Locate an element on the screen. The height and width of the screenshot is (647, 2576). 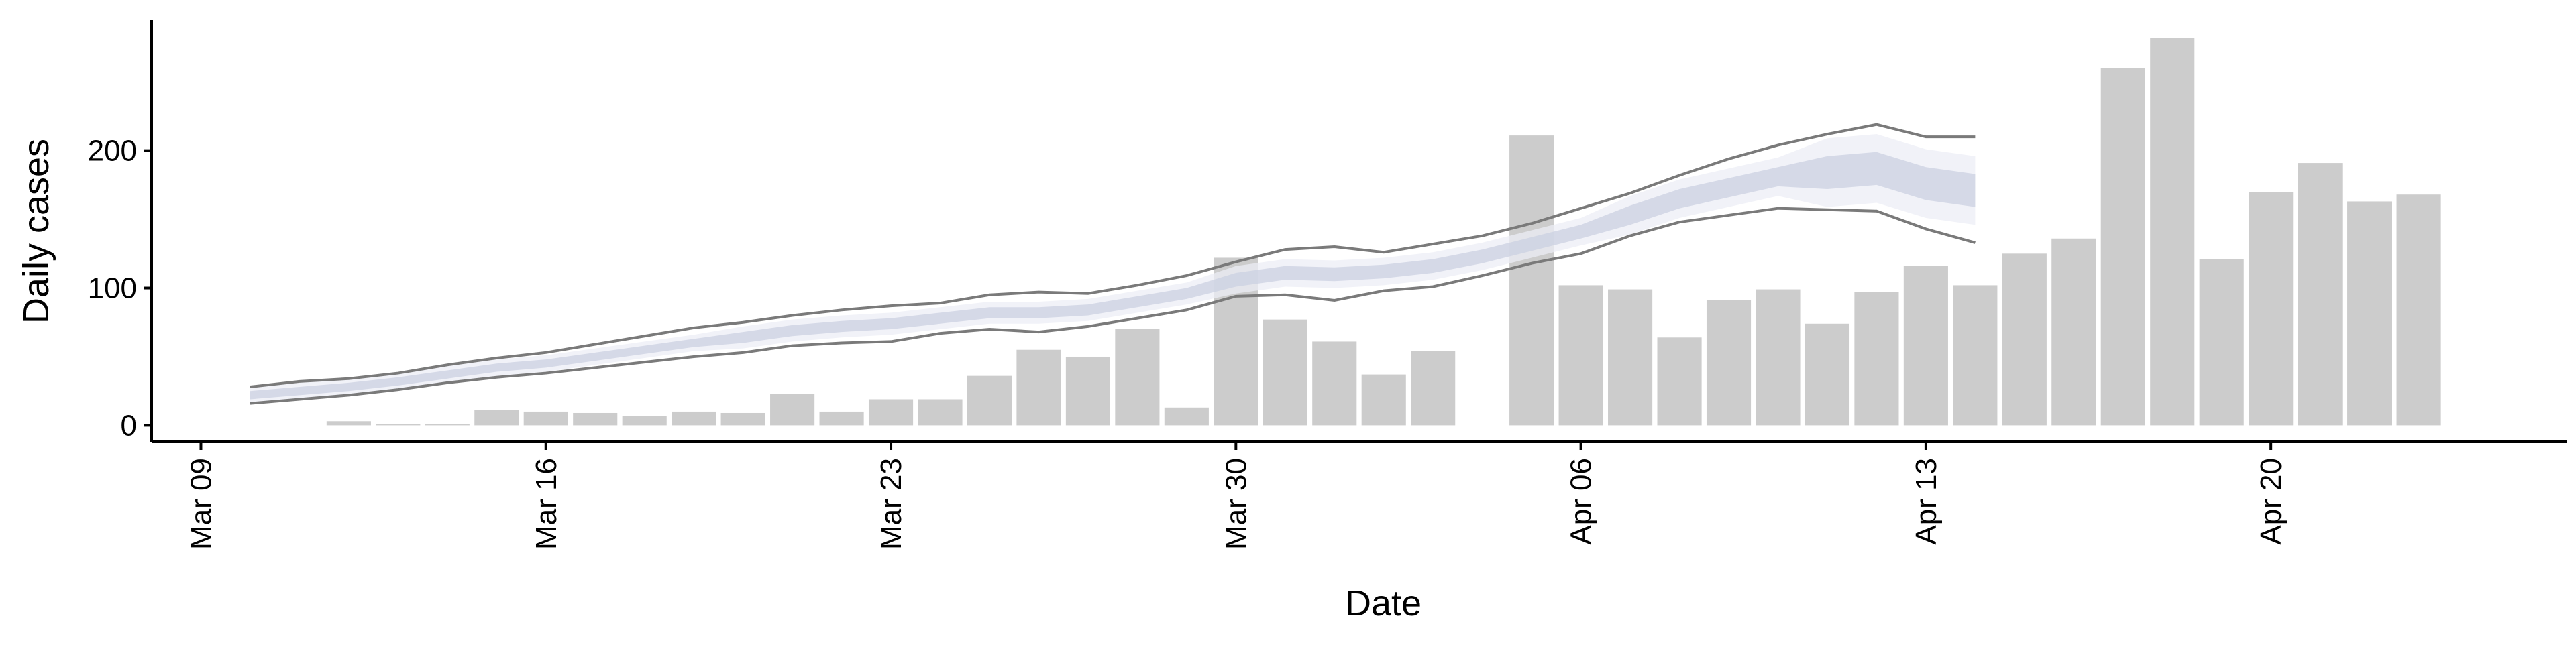
x-tick-label: Apr 13 is located at coordinates (1926, 502).